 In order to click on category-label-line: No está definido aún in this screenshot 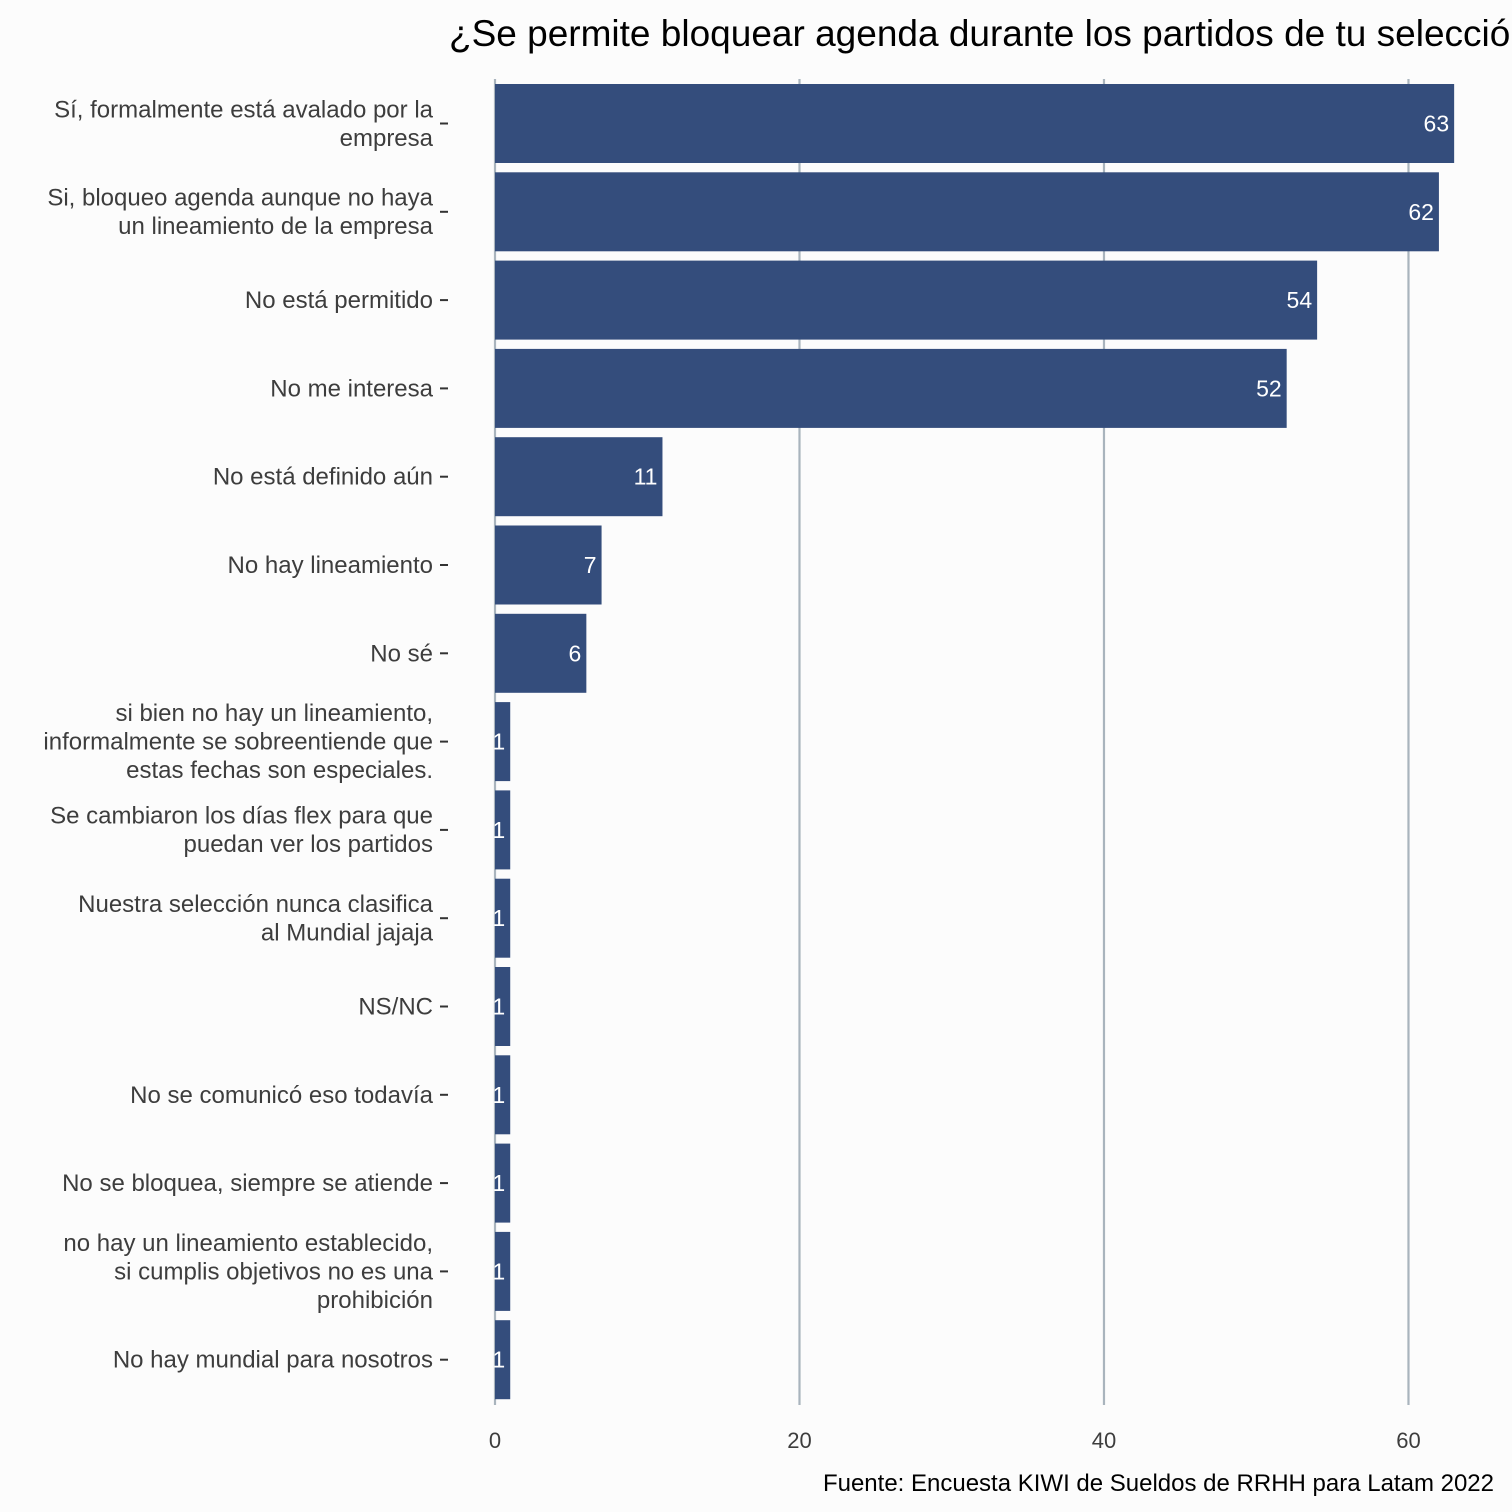, I will do `click(323, 477)`.